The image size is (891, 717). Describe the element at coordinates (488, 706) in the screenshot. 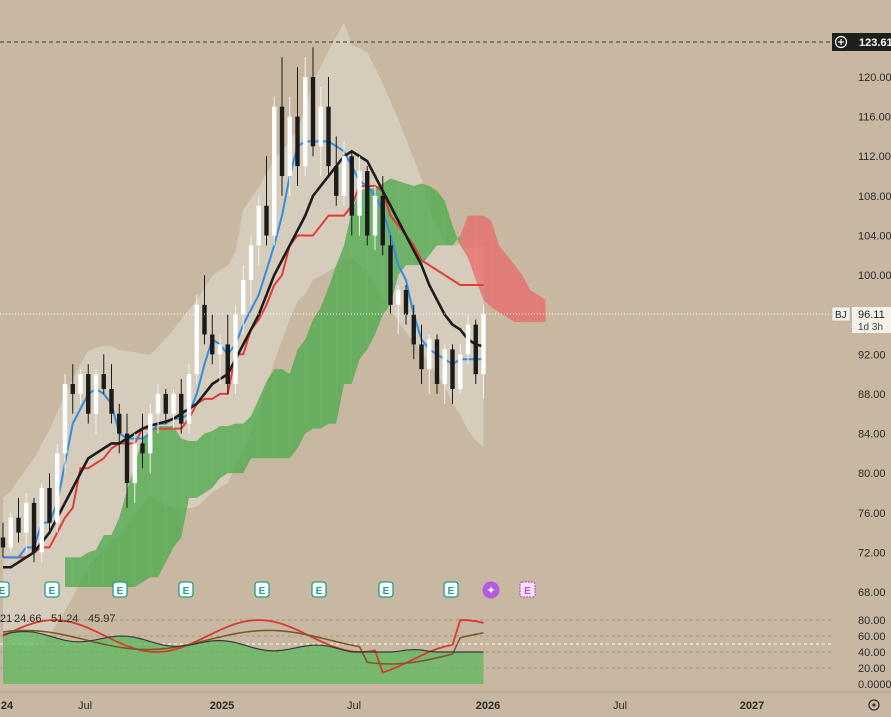

I see `time-tick: 2026` at that location.